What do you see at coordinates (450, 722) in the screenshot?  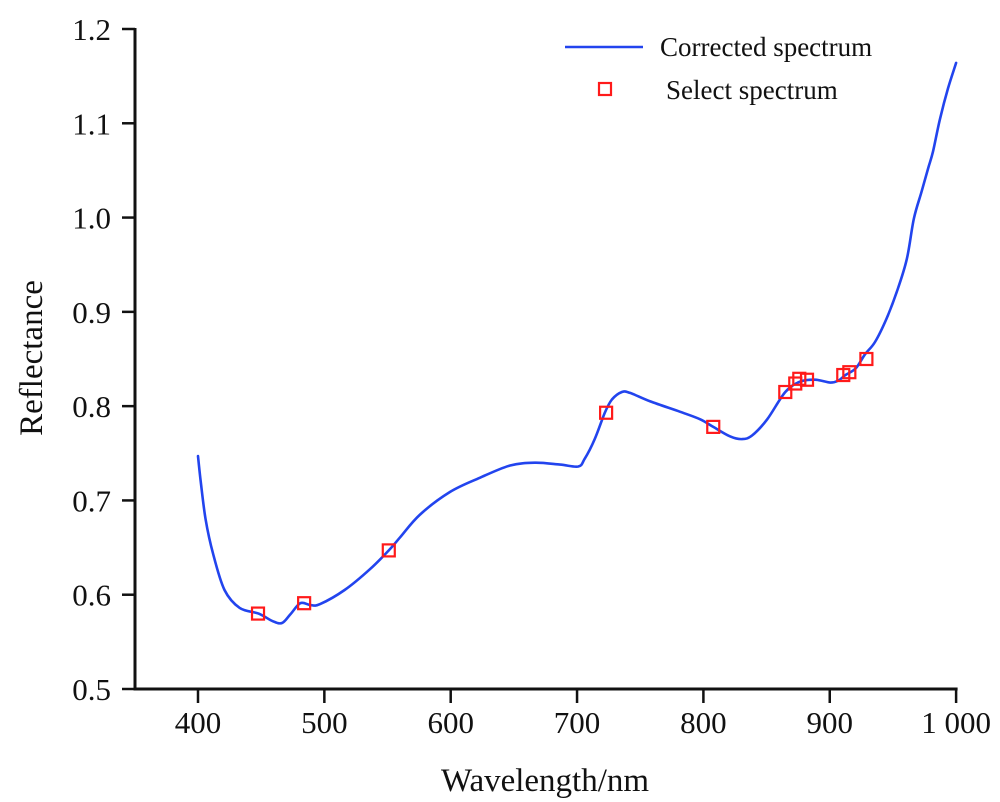 I see `x-tick-label: 600` at bounding box center [450, 722].